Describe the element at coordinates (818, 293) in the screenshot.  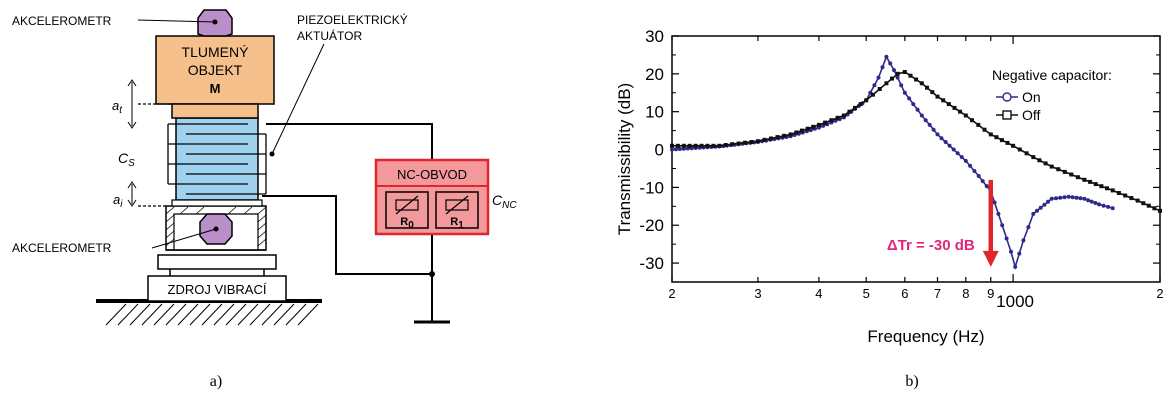
I see `x-tick-label: 4` at that location.